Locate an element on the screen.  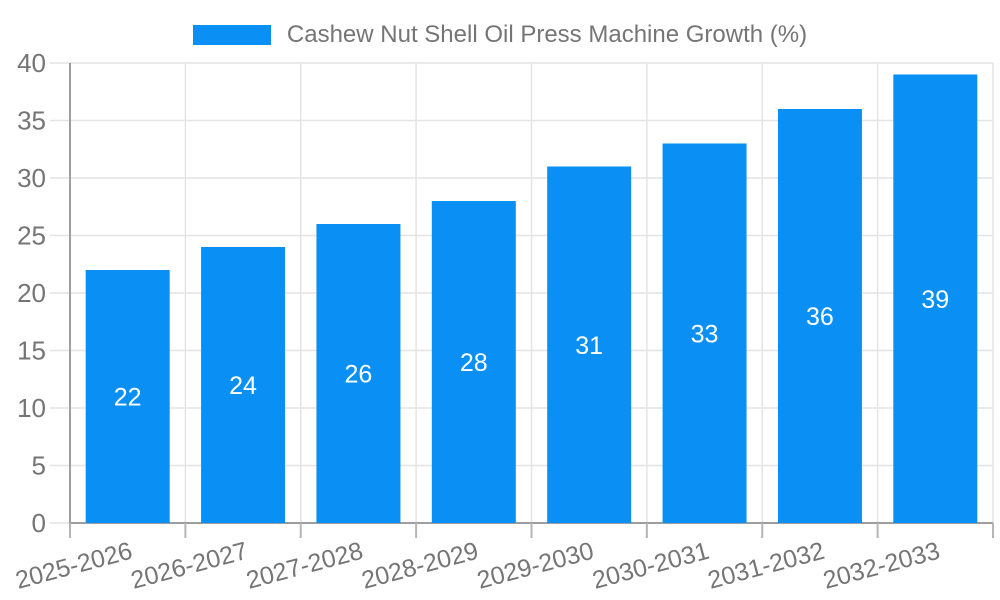
y-axis-tick-label: 0 is located at coordinates (39, 523).